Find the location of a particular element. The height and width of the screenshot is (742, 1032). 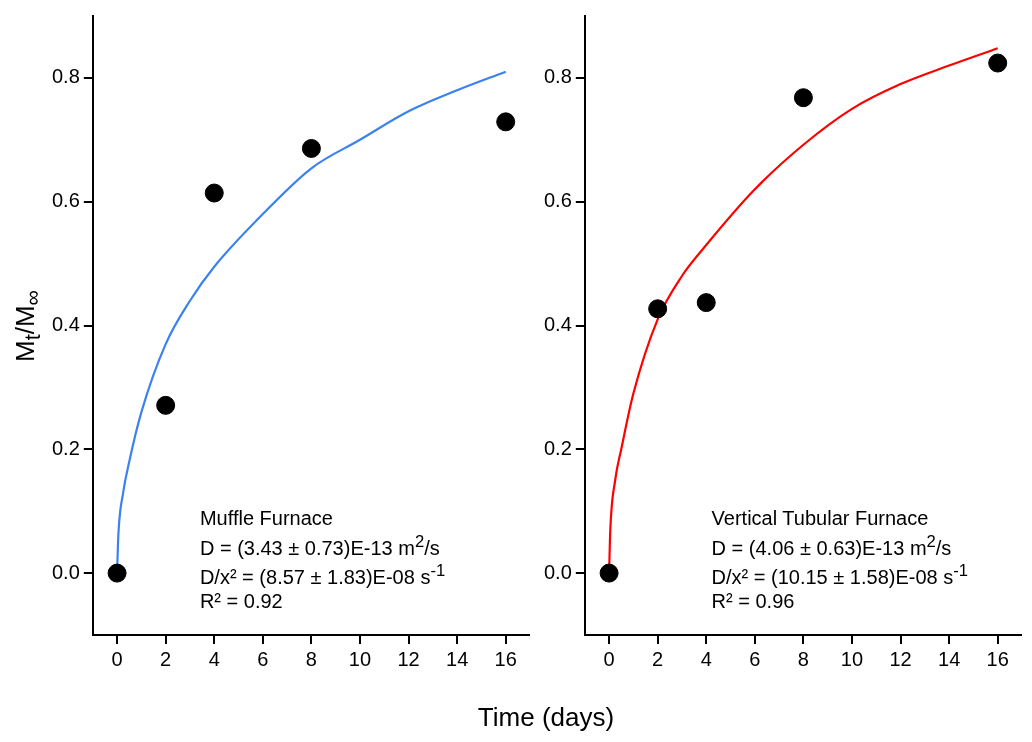

annotation: D = (3.43 ± 0.73)E-13 m$^{2}$/s is located at coordinates (319, 545).